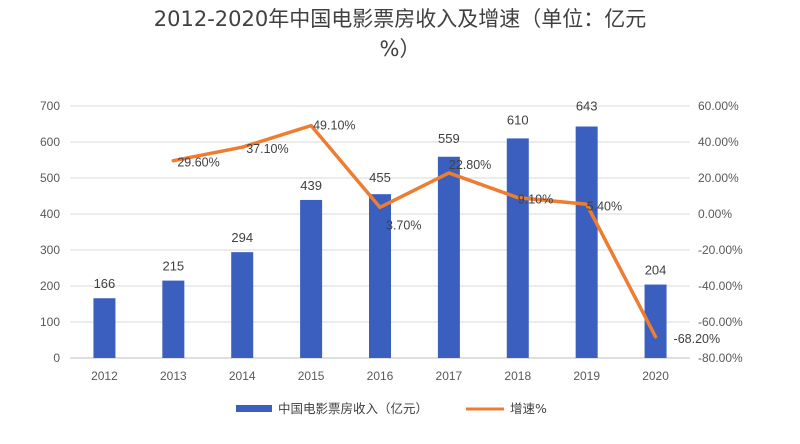  I want to click on bar-value-label: 455, so click(380, 177).